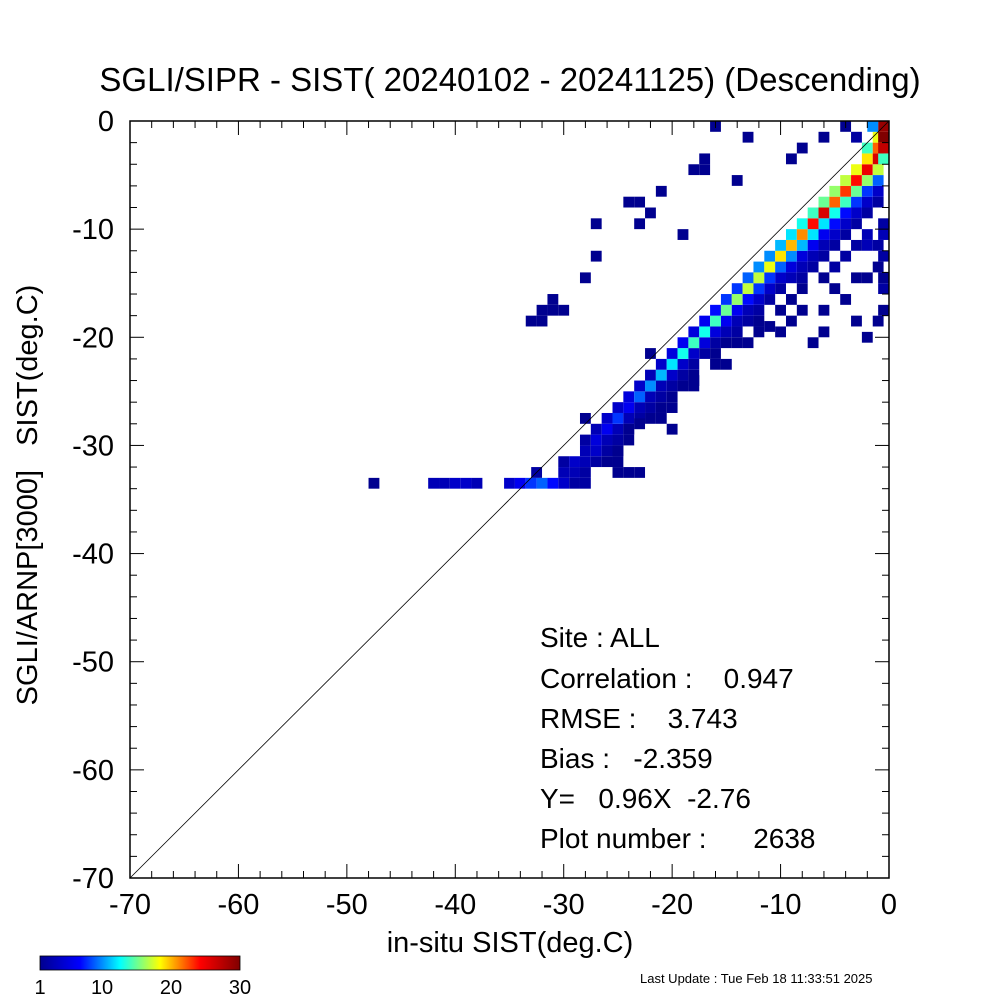 Image resolution: width=1000 pixels, height=1000 pixels. Describe the element at coordinates (93, 663) in the screenshot. I see `y-tick-label: -50` at that location.